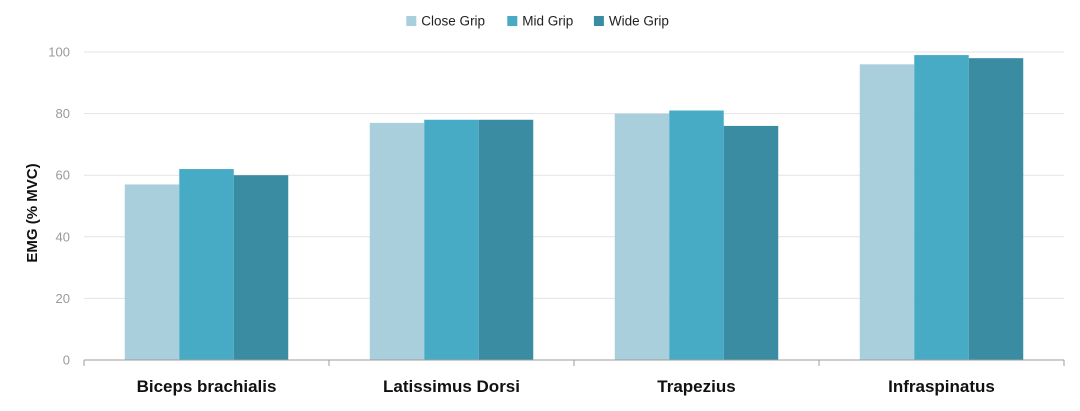  I want to click on y-tick-label: 0, so click(66, 360).